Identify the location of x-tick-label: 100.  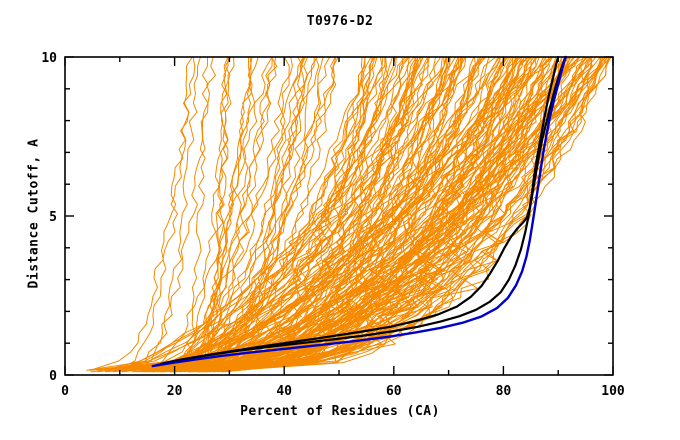
(613, 391).